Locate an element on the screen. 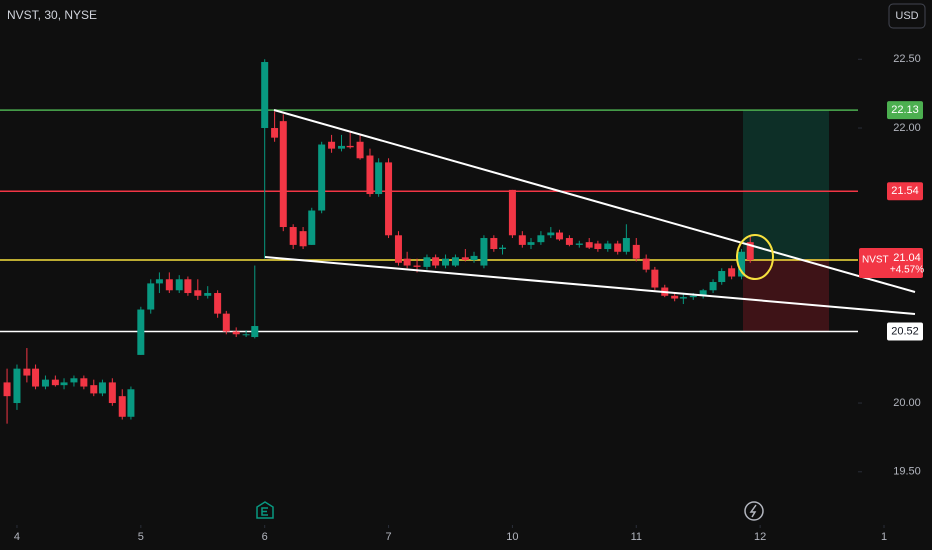 The width and height of the screenshot is (932, 550). x-tick-label: 4 is located at coordinates (17, 537).